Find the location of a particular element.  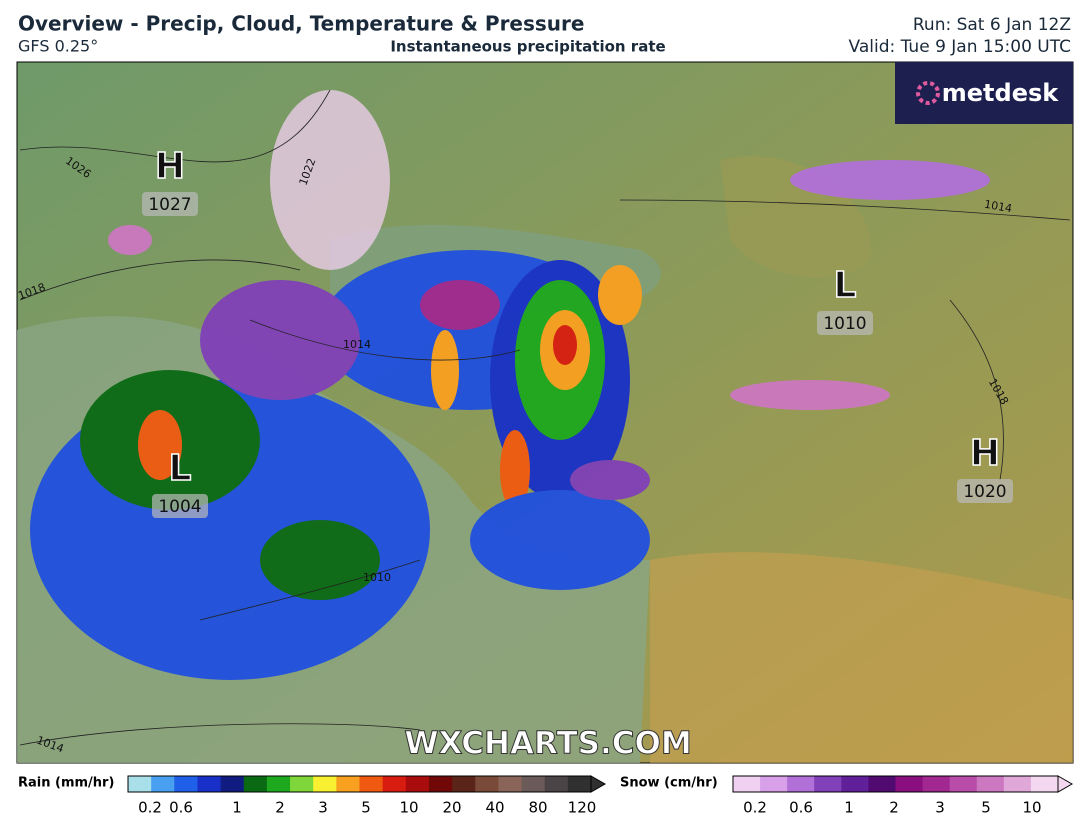

snow-arrow is located at coordinates (1065, 784).